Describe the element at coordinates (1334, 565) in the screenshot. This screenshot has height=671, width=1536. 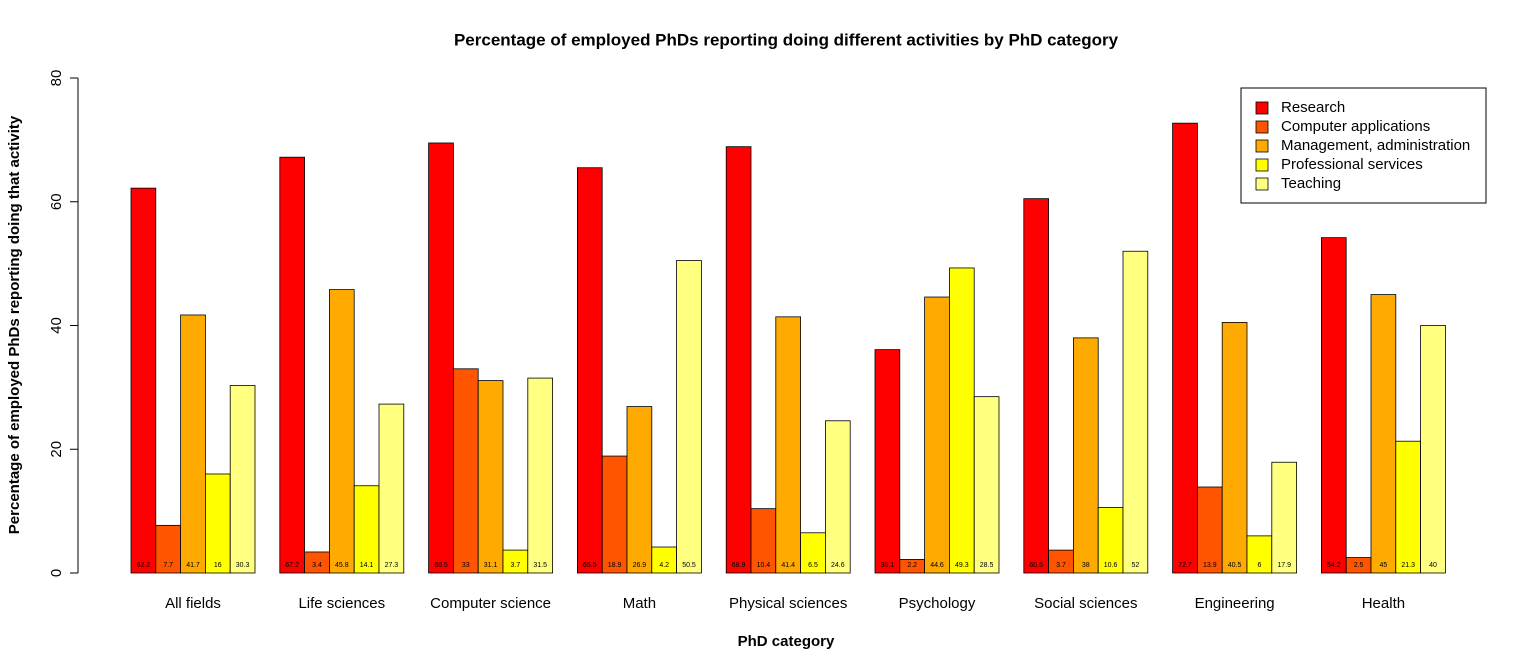
I see `value-label: 54.2` at that location.